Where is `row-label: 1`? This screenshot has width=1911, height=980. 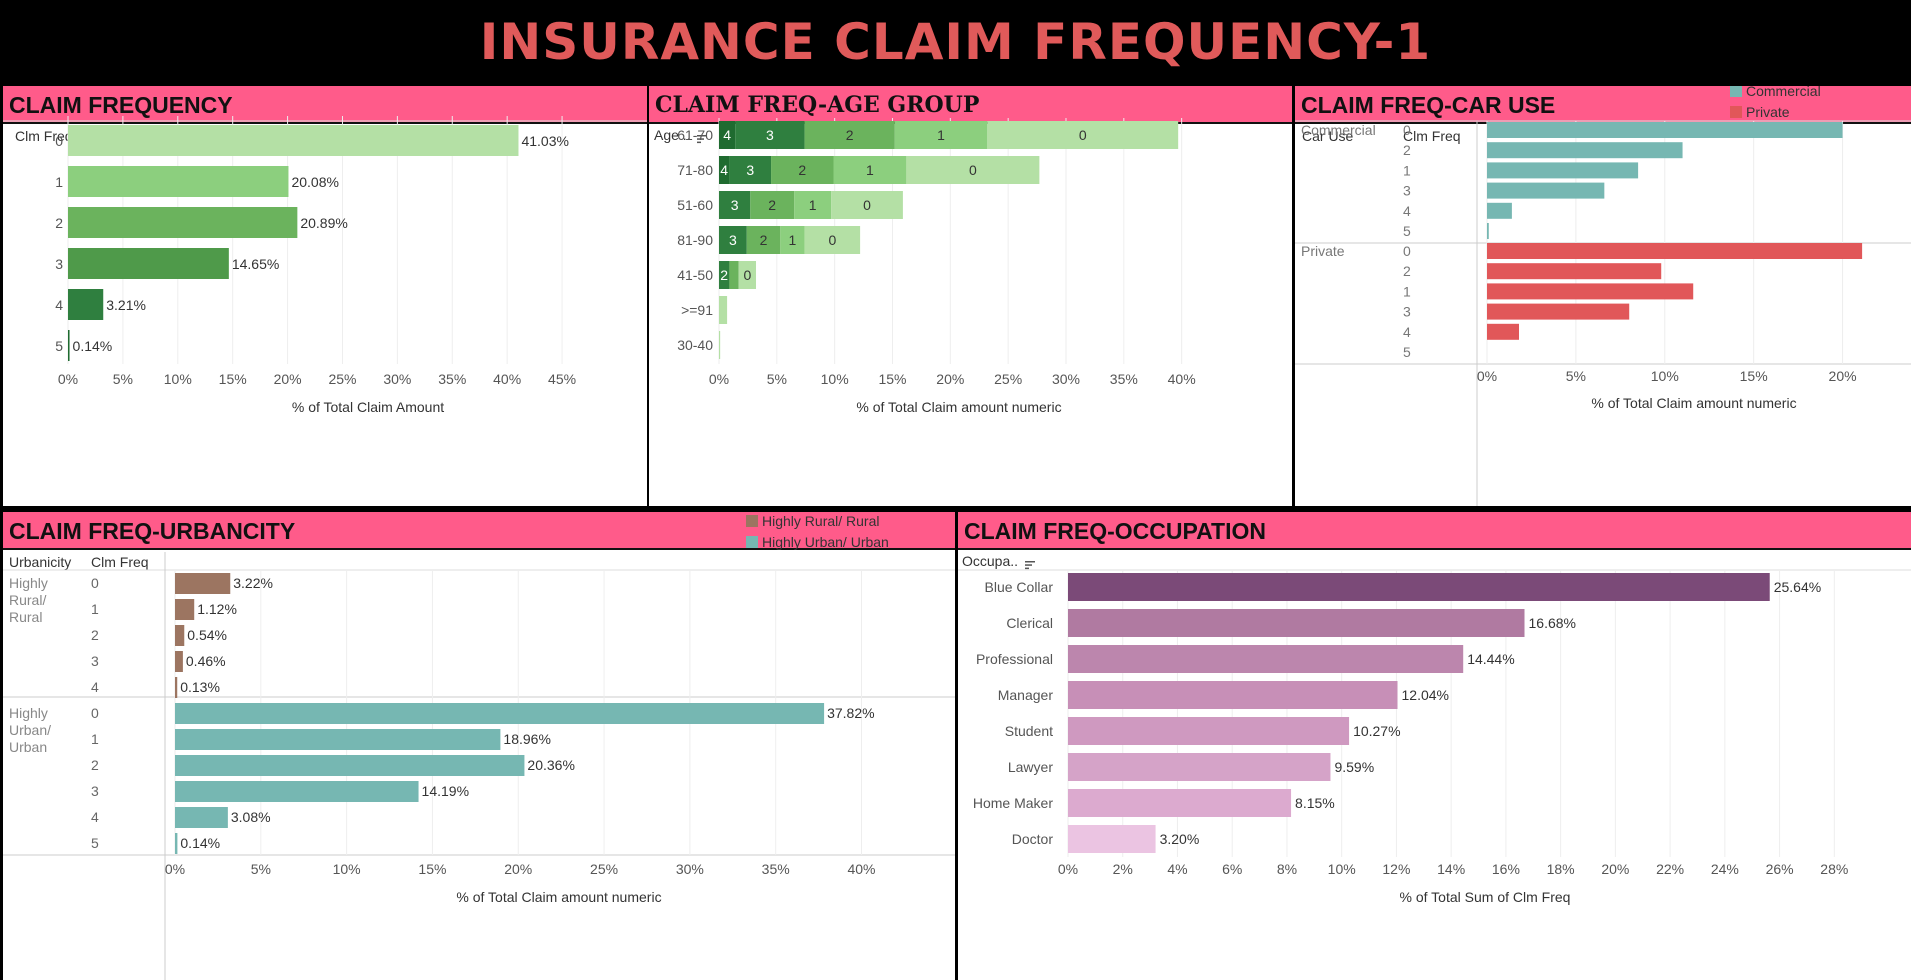
row-label: 1 is located at coordinates (59, 182).